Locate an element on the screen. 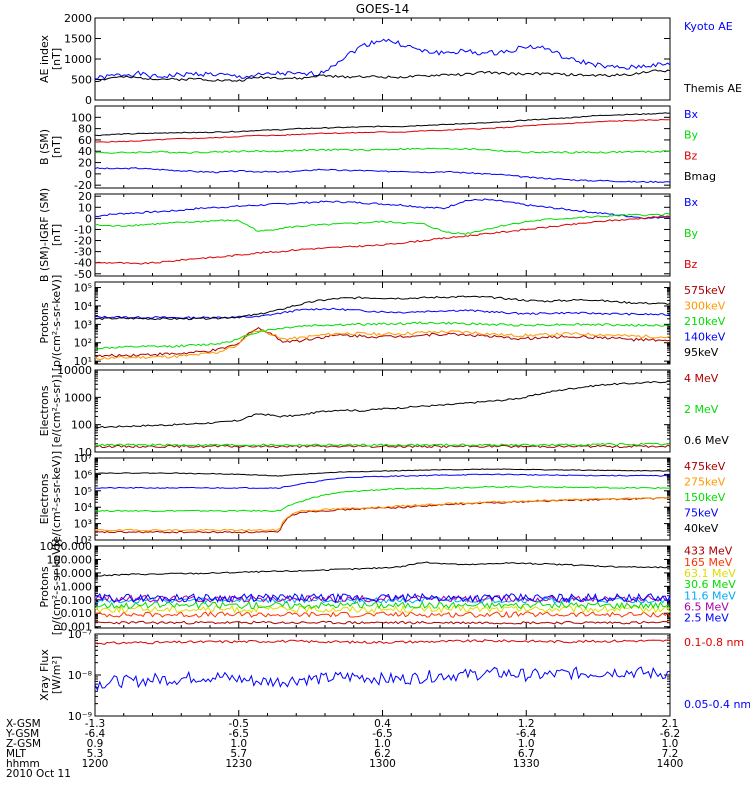  series-line-6-5-mev is located at coordinates (382, 599).